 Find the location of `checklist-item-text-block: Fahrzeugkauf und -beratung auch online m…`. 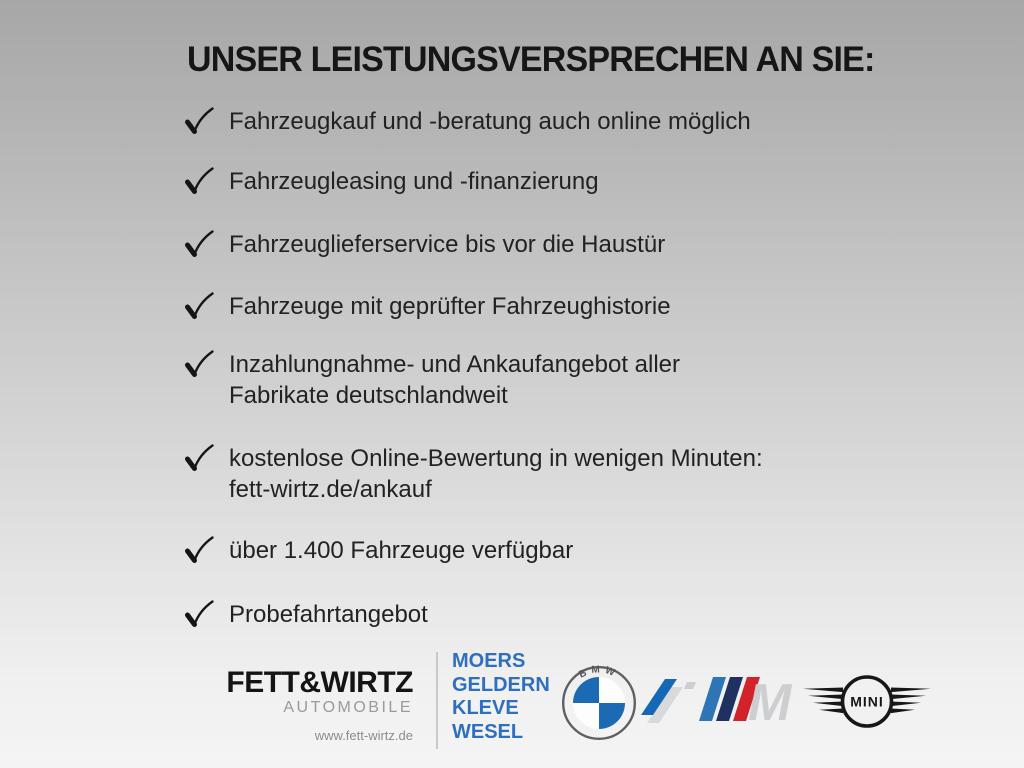

checklist-item-text-block: Fahrzeugkauf und -beratung auch online m… is located at coordinates (490, 121).